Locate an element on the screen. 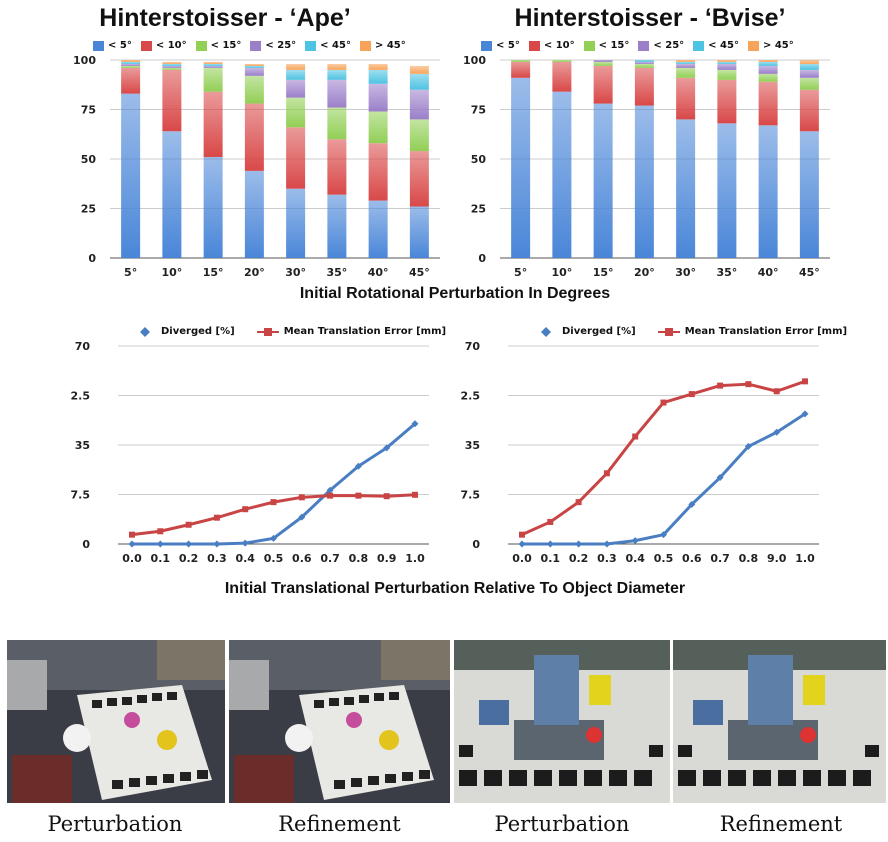 The height and width of the screenshot is (842, 888). legend-item: Mean Translation Error [mm] is located at coordinates (351, 331).